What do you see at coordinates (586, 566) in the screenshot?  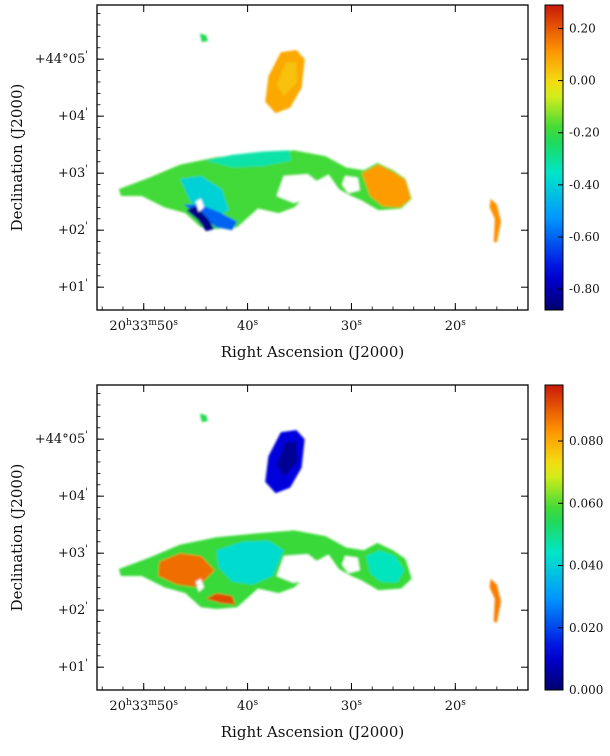 I see `colorbar-tick-label: 0.040` at bounding box center [586, 566].